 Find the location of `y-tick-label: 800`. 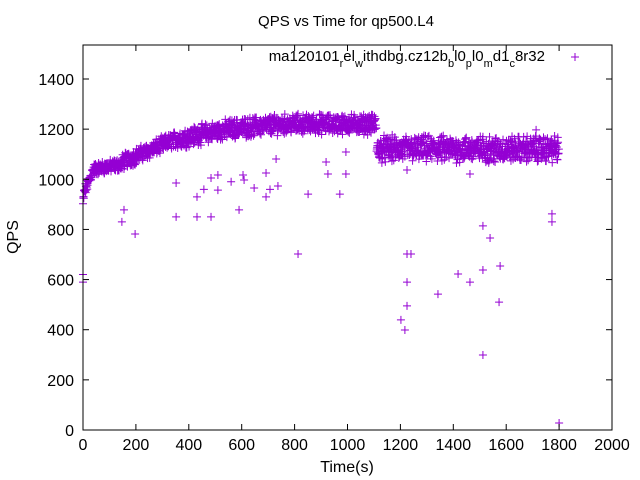

y-tick-label: 800 is located at coordinates (60, 230).